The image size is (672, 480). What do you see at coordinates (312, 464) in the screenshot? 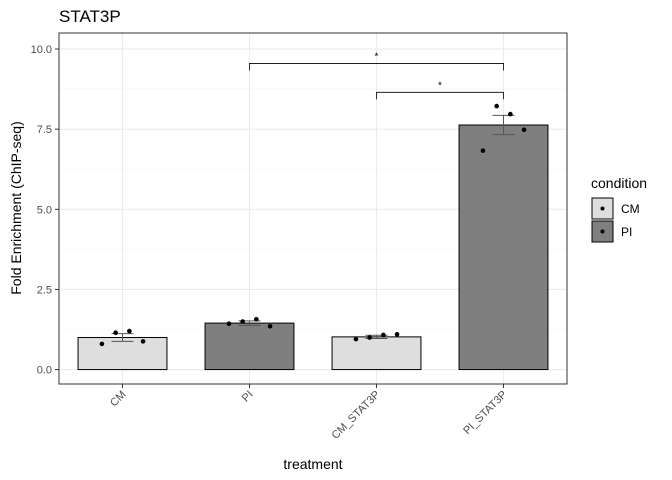
I see `x-axis-title: treatment` at bounding box center [312, 464].